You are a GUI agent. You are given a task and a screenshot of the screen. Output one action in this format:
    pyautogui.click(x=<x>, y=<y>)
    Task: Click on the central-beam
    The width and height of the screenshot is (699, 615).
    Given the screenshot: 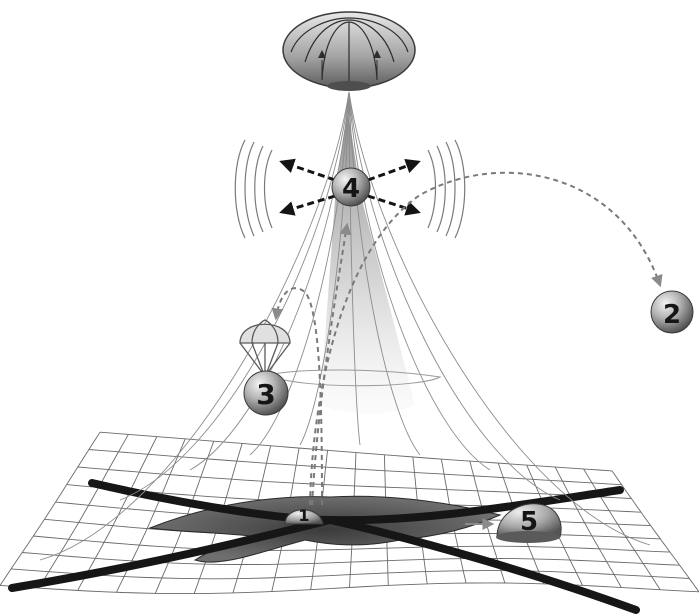 What is the action you would take?
    pyautogui.click(x=367, y=264)
    